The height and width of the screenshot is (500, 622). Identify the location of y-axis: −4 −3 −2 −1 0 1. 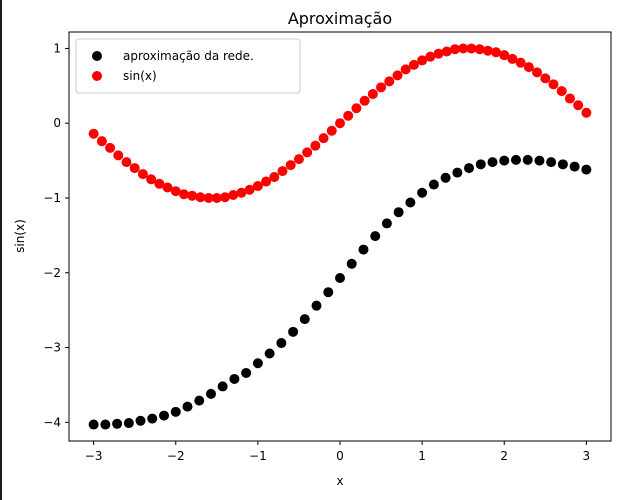
(56, 235).